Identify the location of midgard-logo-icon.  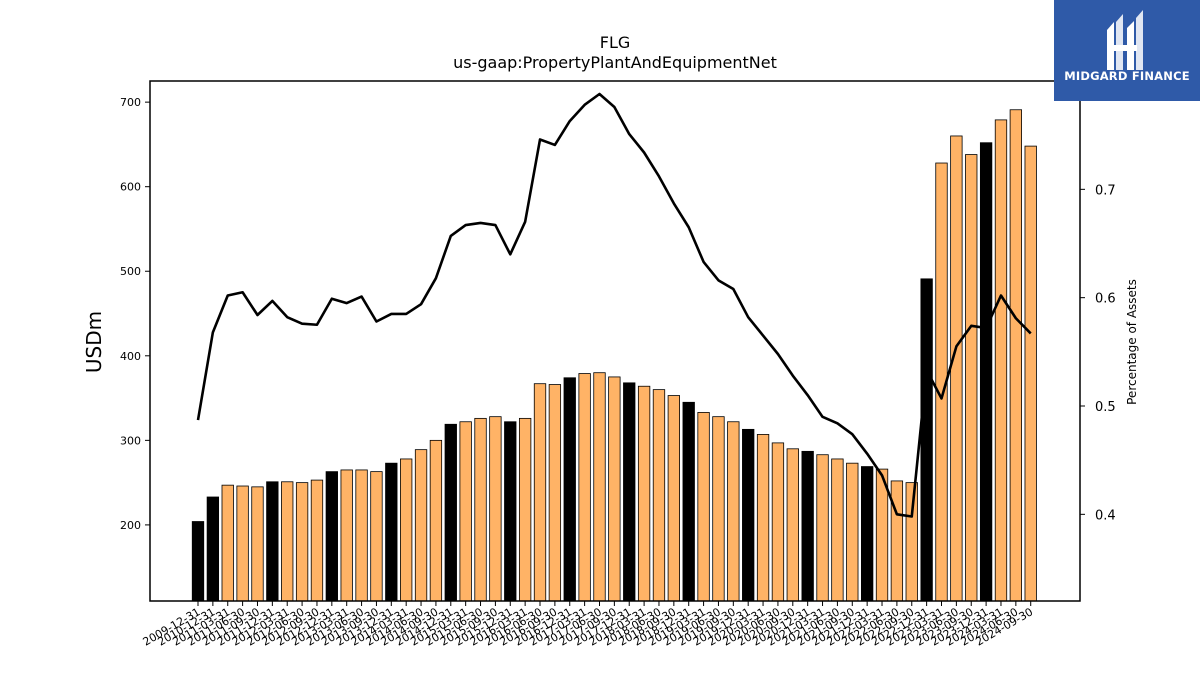
(1125, 40).